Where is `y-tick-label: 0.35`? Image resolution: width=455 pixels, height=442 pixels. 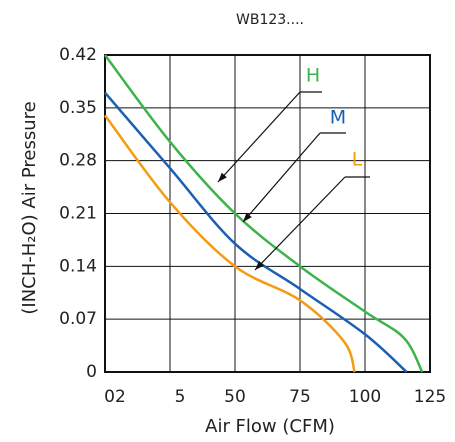
y-tick-label: 0.35 is located at coordinates (78, 108).